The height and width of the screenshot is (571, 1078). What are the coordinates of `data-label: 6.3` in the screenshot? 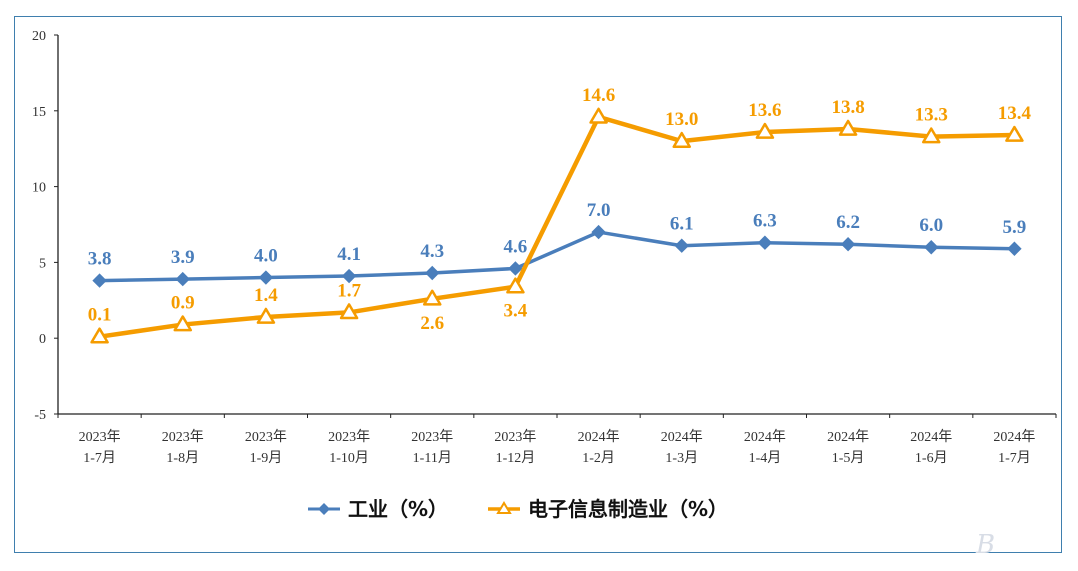 It's located at (765, 221).